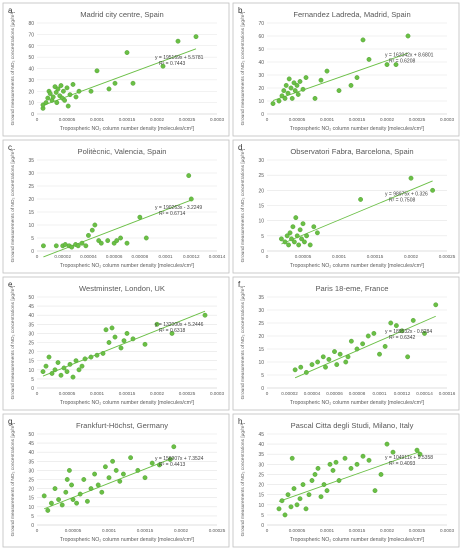 Image resolution: width=462 pixels, height=550 pixels. What do you see at coordinates (10, 421) in the screenshot?
I see `panel-letter: g` at bounding box center [10, 421].